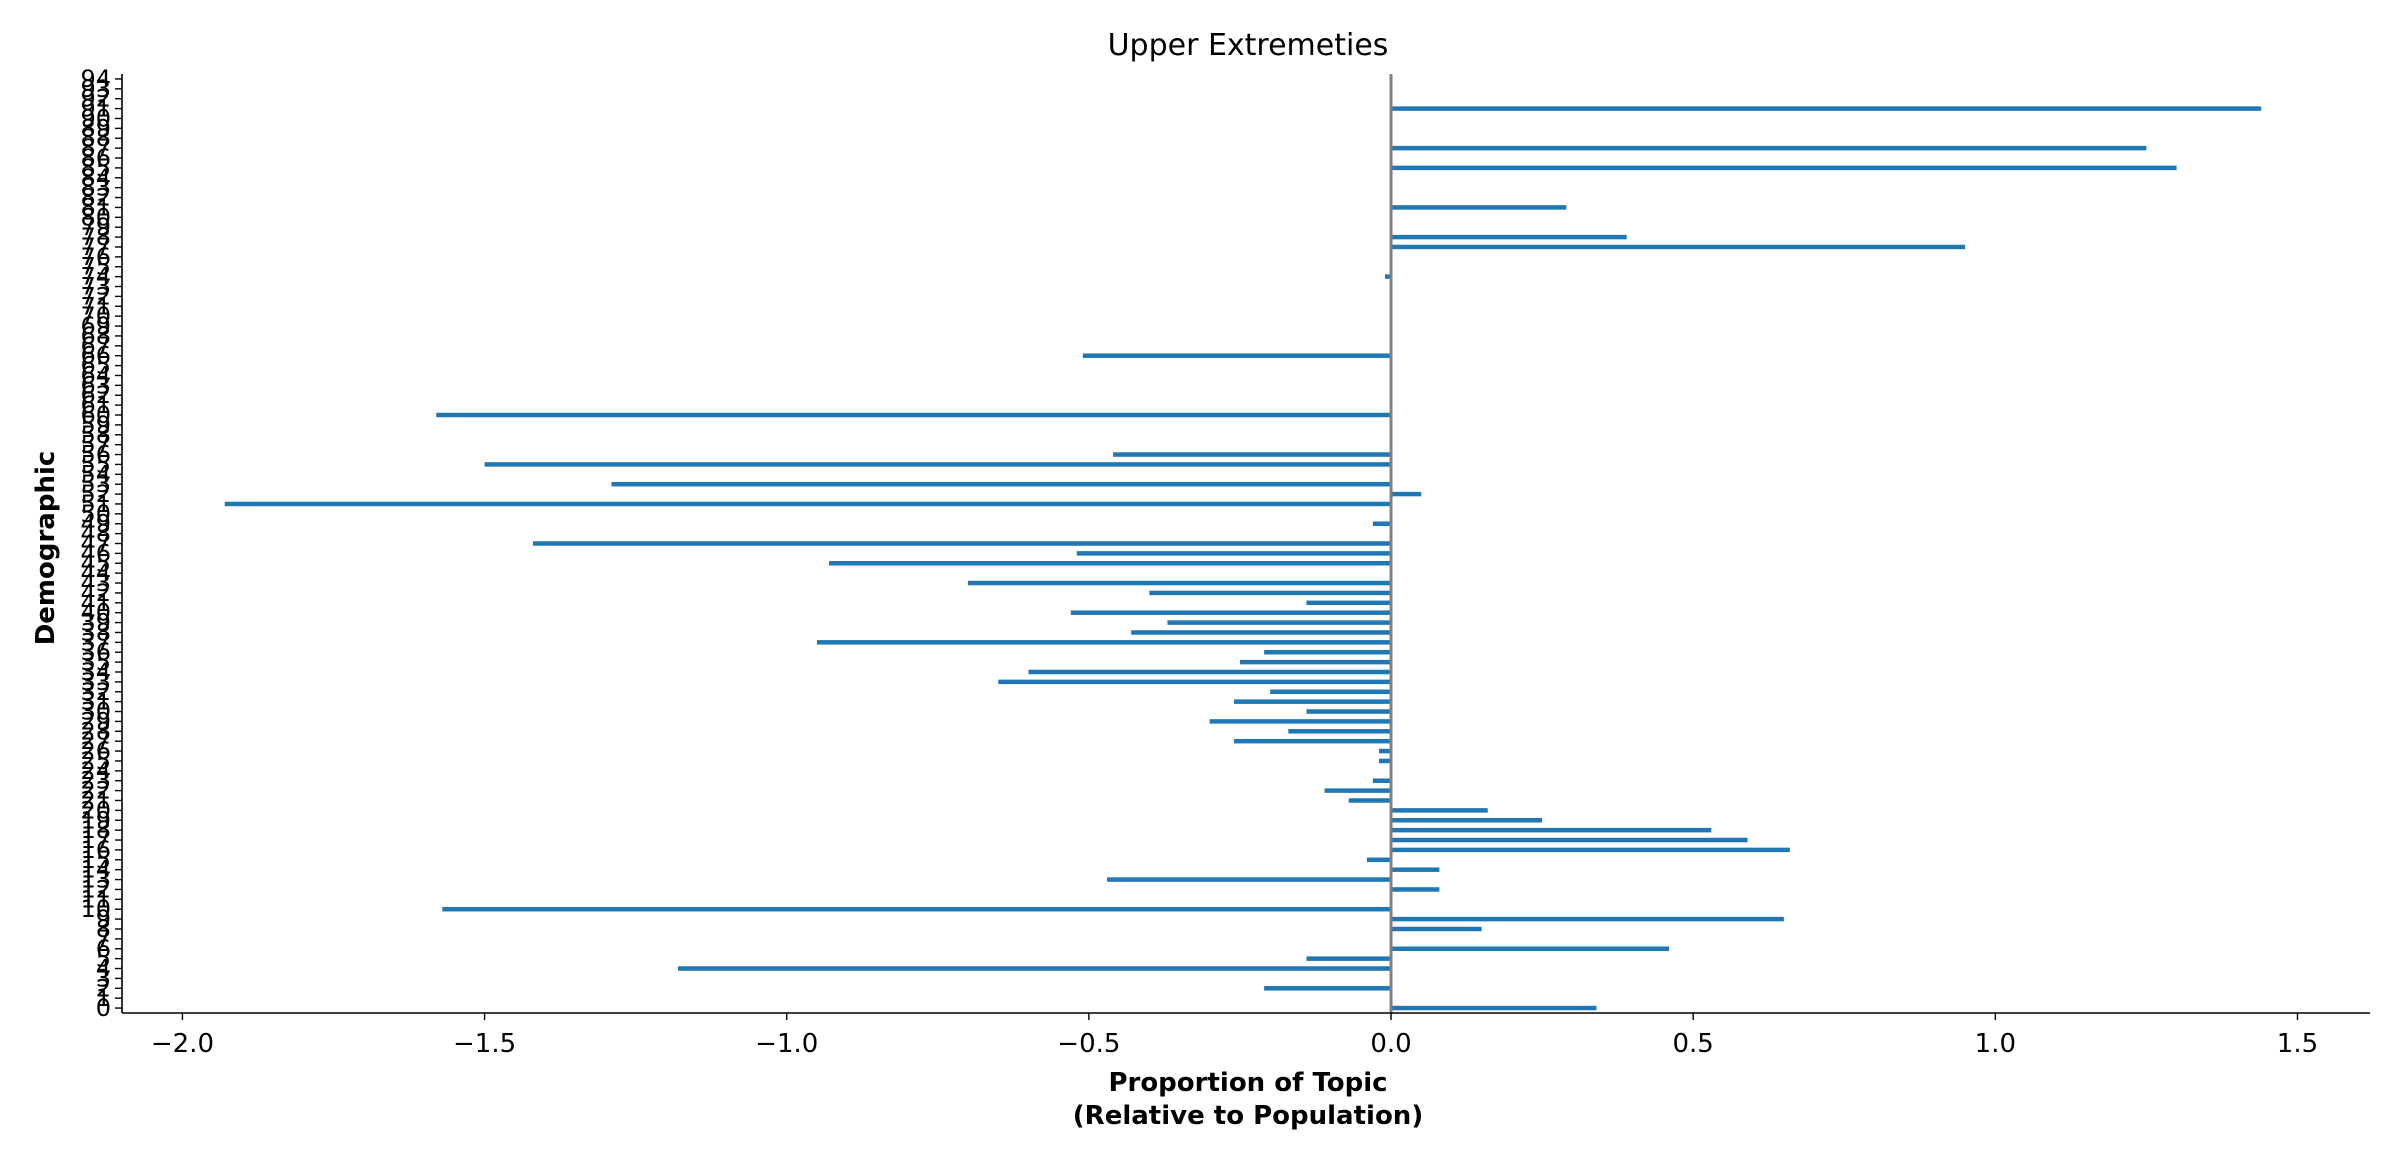 Image resolution: width=2400 pixels, height=1160 pixels. What do you see at coordinates (1248, 45) in the screenshot?
I see `chart-title: Upper Extremeties` at bounding box center [1248, 45].